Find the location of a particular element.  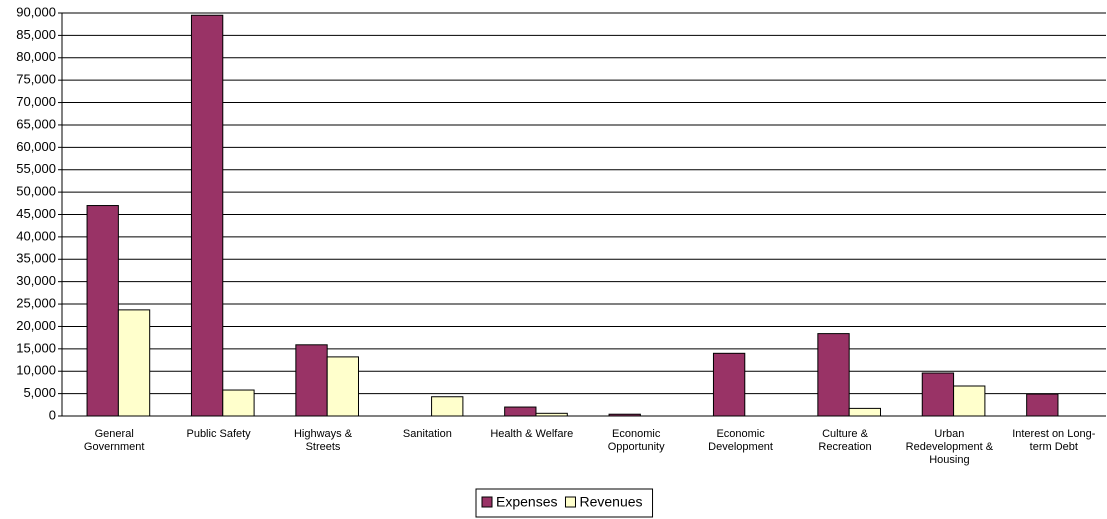

y-tick-label: 85,000 is located at coordinates (36, 34).